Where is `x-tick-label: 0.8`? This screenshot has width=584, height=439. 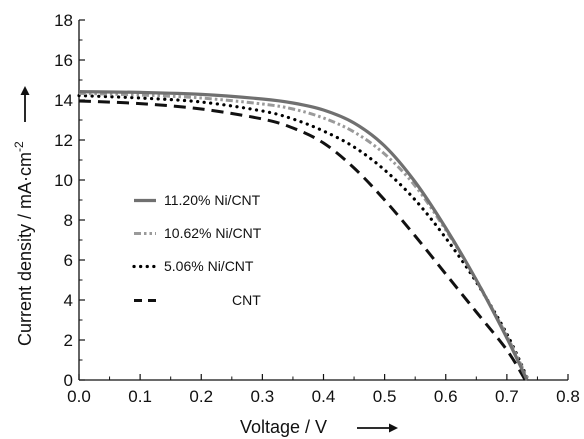
x-tick-label: 0.8 is located at coordinates (568, 396).